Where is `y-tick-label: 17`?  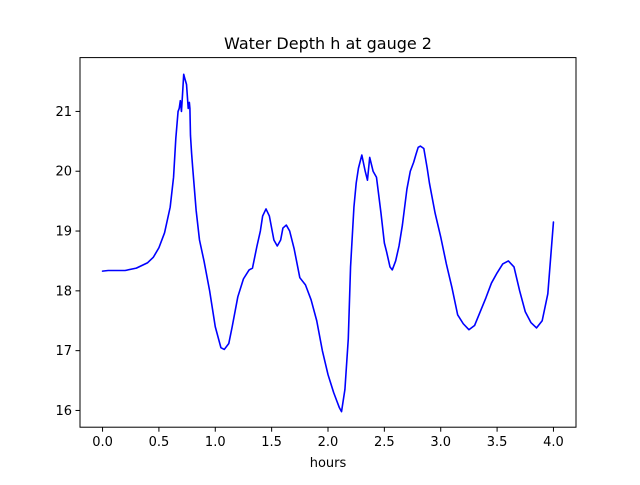
y-tick-label: 17 is located at coordinates (63, 351).